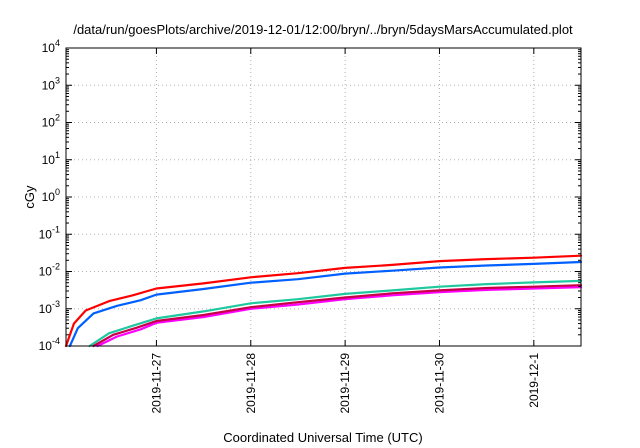  I want to click on y-tick-label: 10¹, so click(51, 158).